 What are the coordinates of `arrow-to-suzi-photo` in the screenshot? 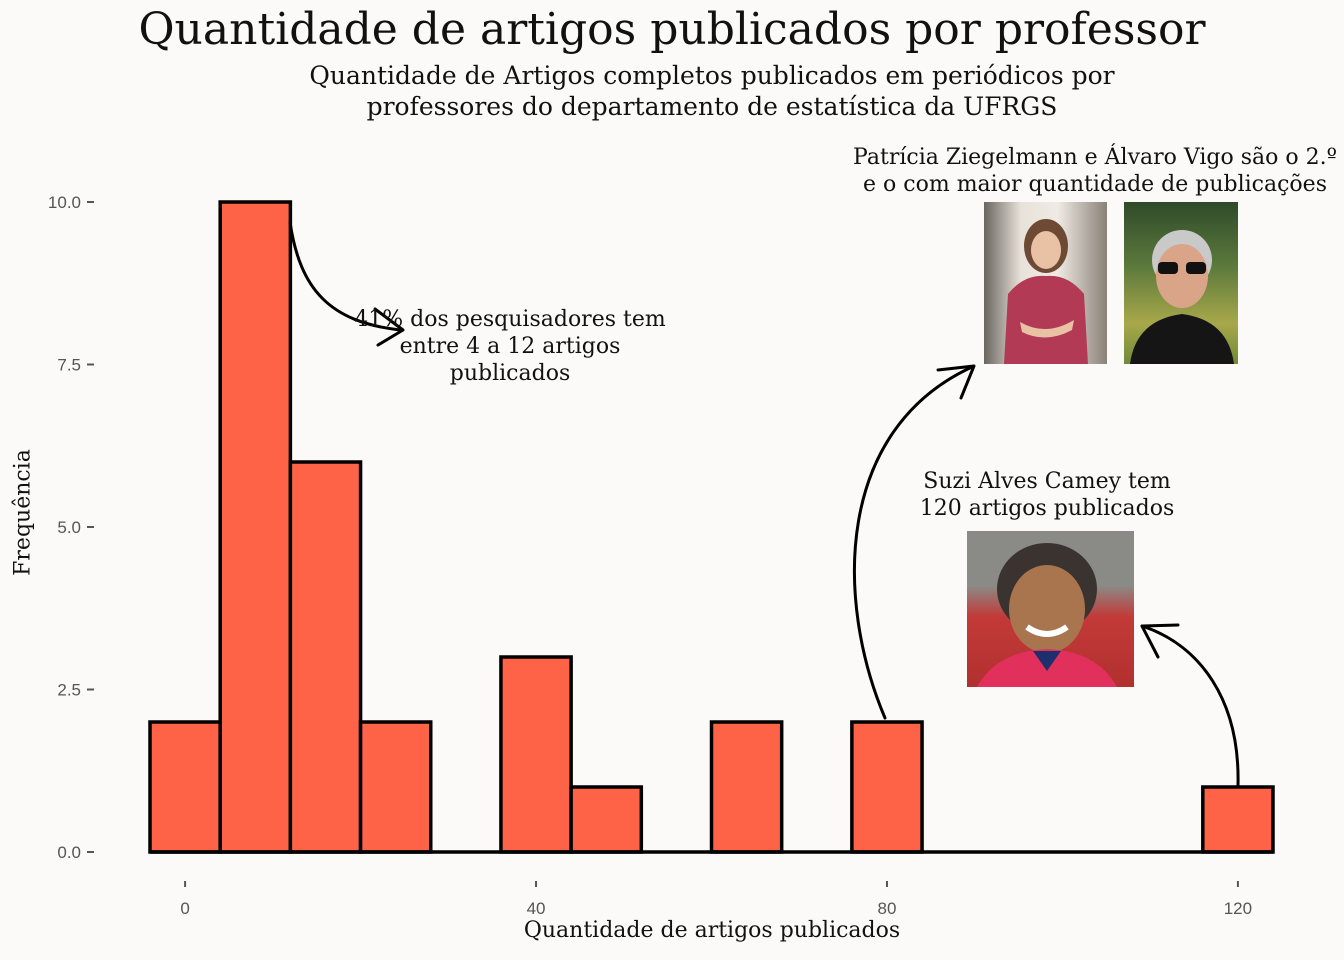 It's located at (1190, 705).